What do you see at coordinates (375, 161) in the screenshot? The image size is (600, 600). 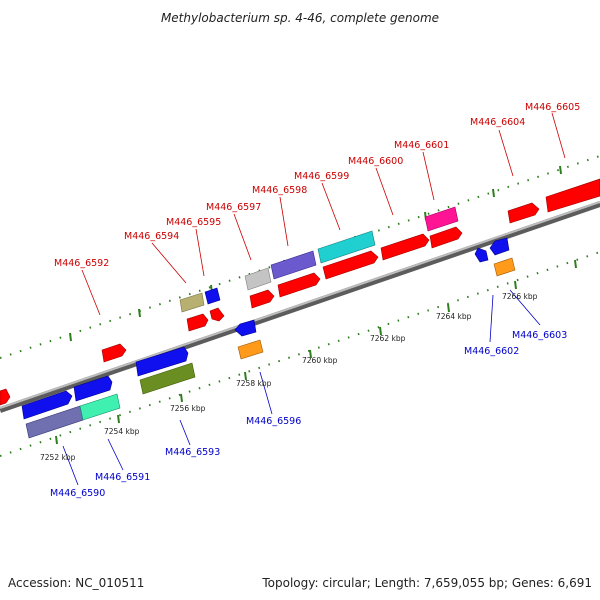 I see `gene-label: M446_6600` at bounding box center [375, 161].